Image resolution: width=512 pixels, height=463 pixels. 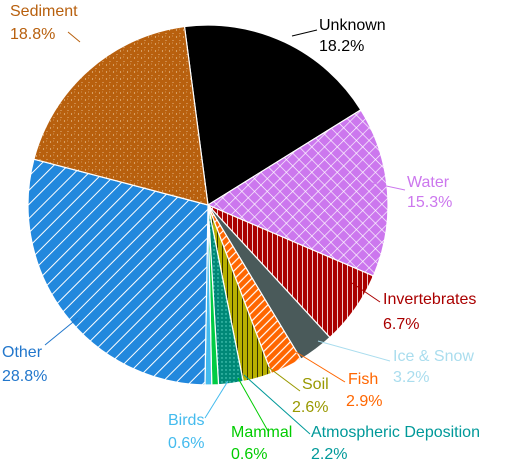 What do you see at coordinates (44, 11) in the screenshot?
I see `slice-label-sediment: Sediment` at bounding box center [44, 11].